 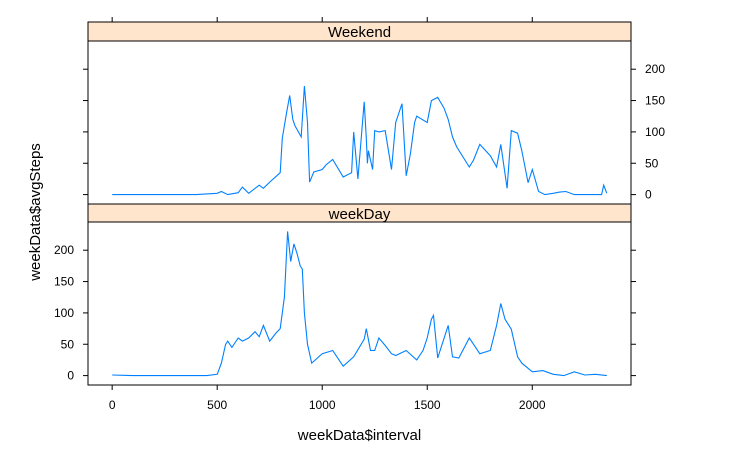 I want to click on y-tick-label-weekday: 0, so click(x=70, y=376).